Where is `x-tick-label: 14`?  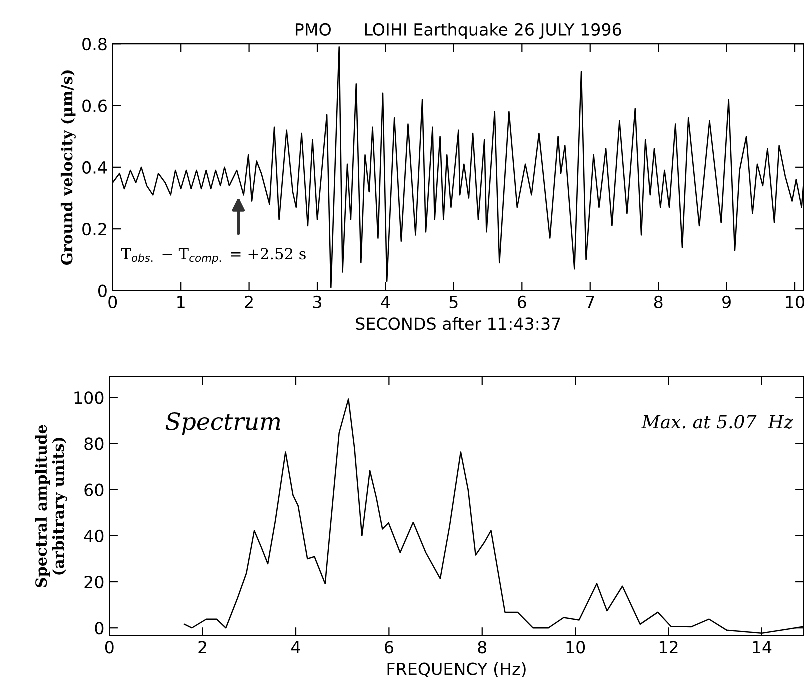 x-tick-label: 14 is located at coordinates (762, 647).